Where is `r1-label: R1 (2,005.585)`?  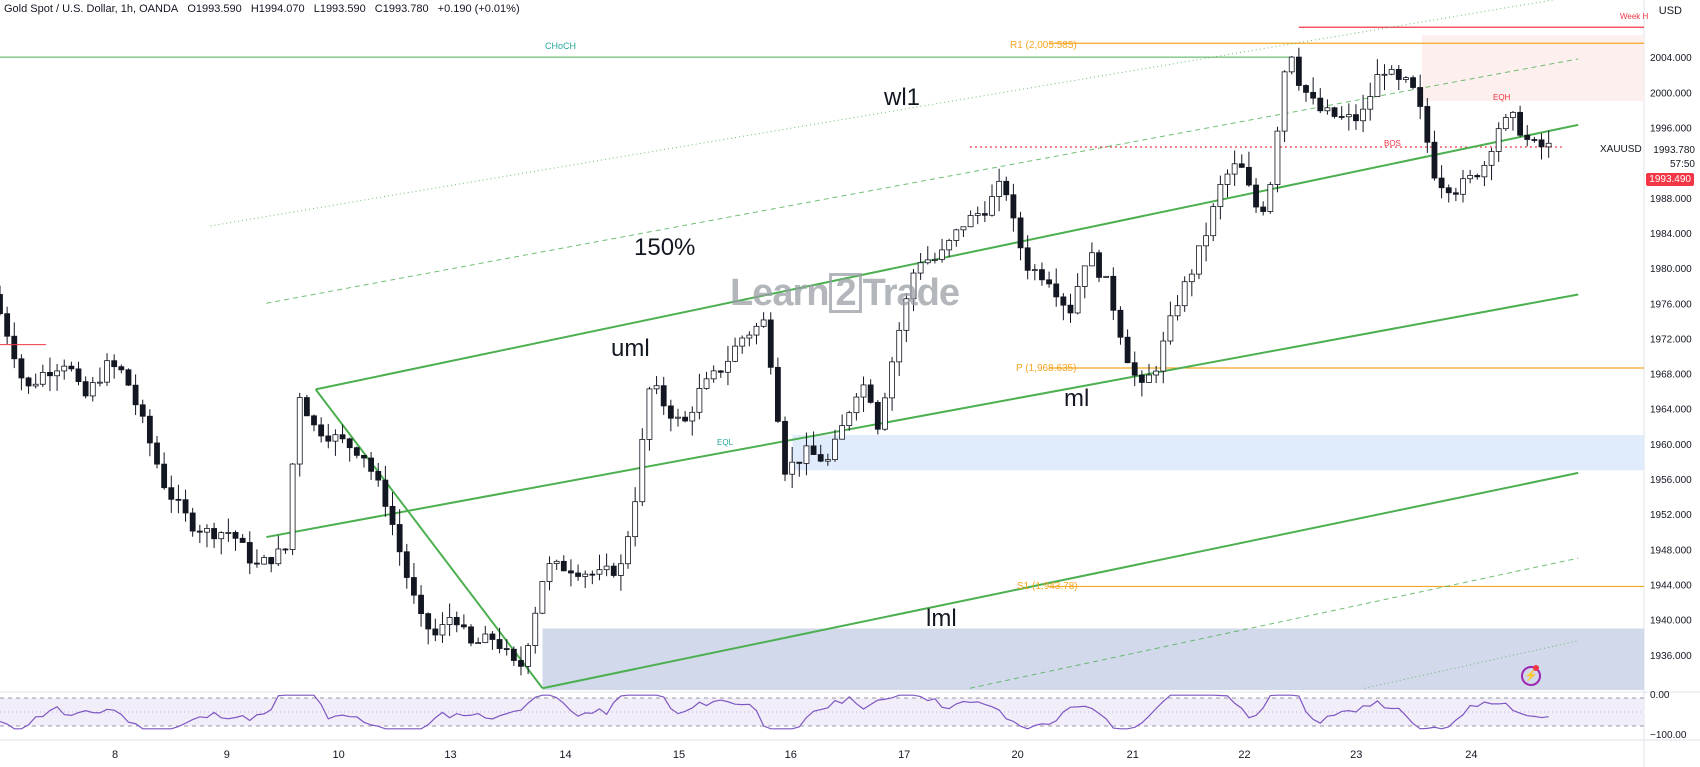
r1-label: R1 (2,005.585) is located at coordinates (1043, 45).